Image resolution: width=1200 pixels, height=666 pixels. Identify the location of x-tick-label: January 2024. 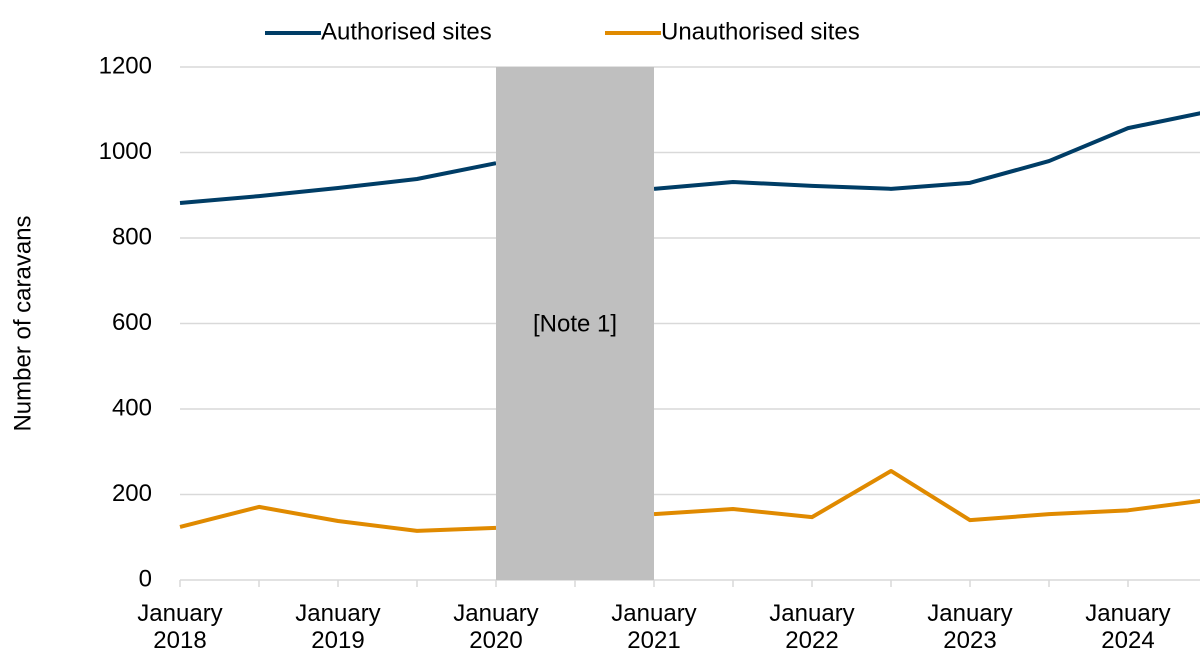
(1128, 627).